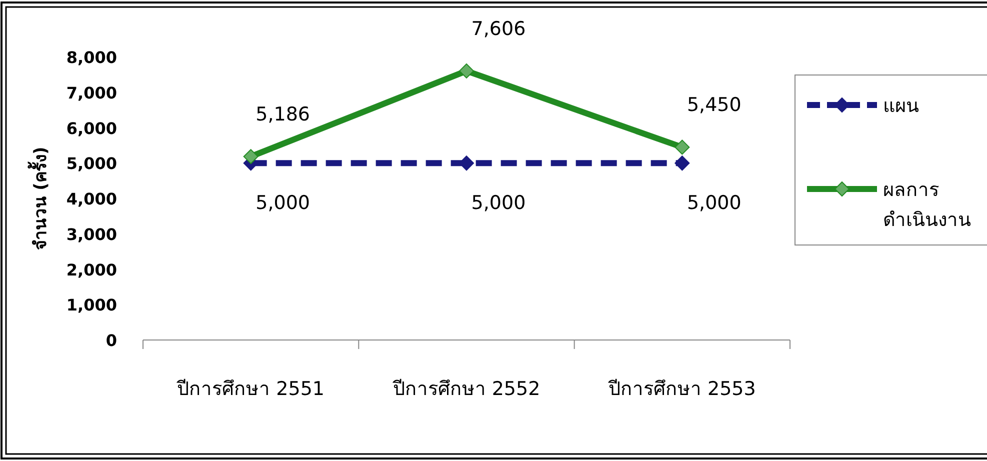 The width and height of the screenshot is (987, 461). Describe the element at coordinates (927, 205) in the screenshot. I see `legend-label: ผลการดำเนินงาน` at that location.